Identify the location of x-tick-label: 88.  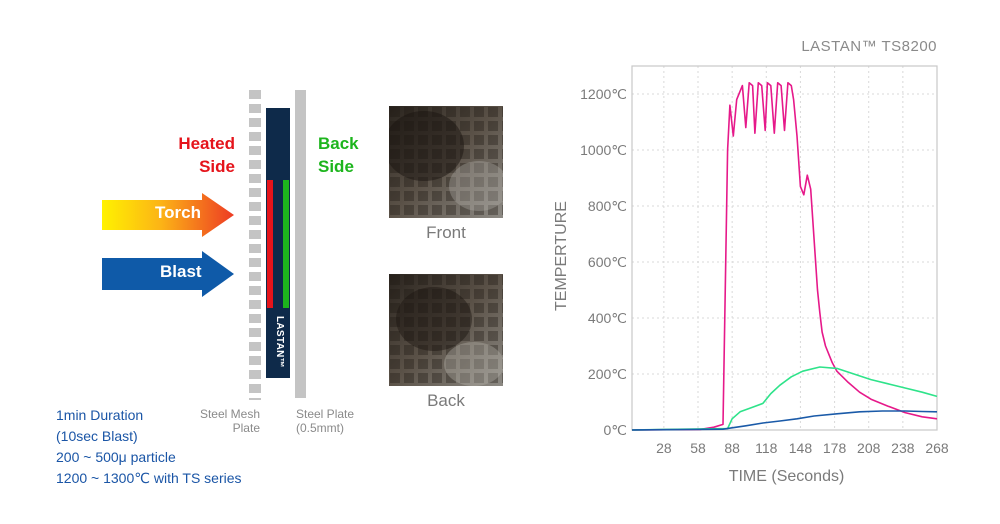
(732, 448).